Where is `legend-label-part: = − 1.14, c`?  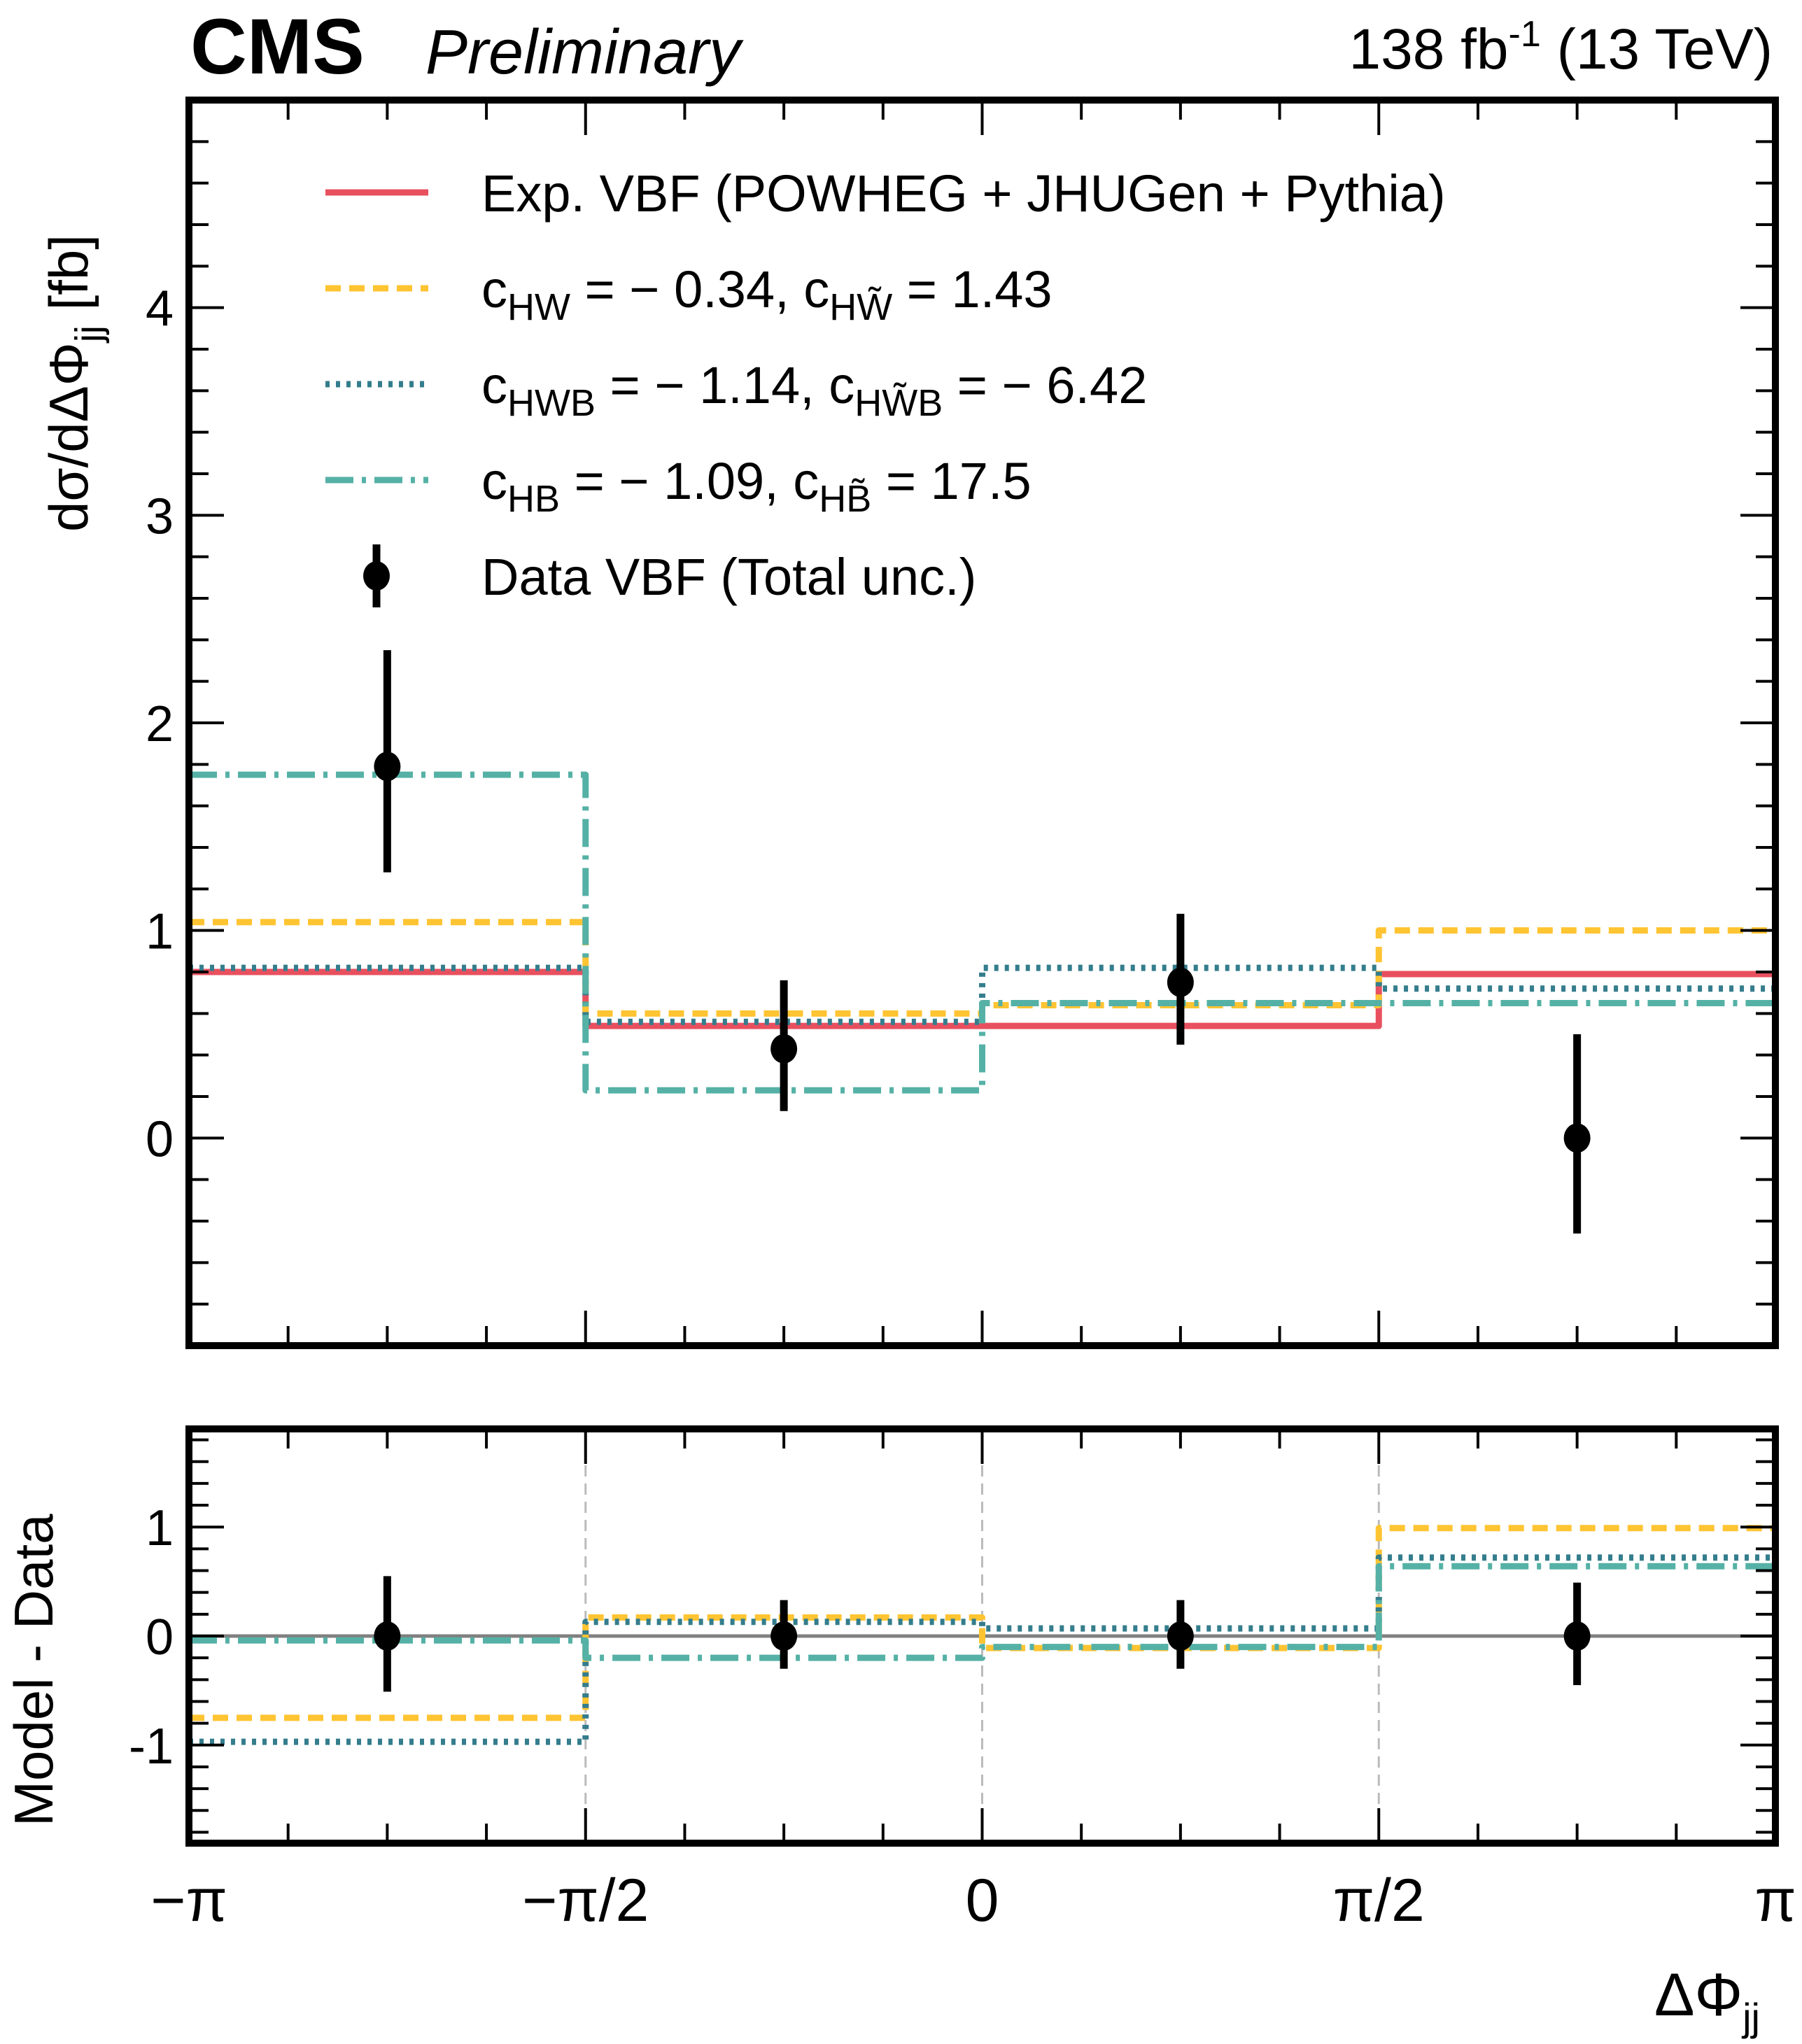 legend-label-part: = − 1.14, c is located at coordinates (725, 385).